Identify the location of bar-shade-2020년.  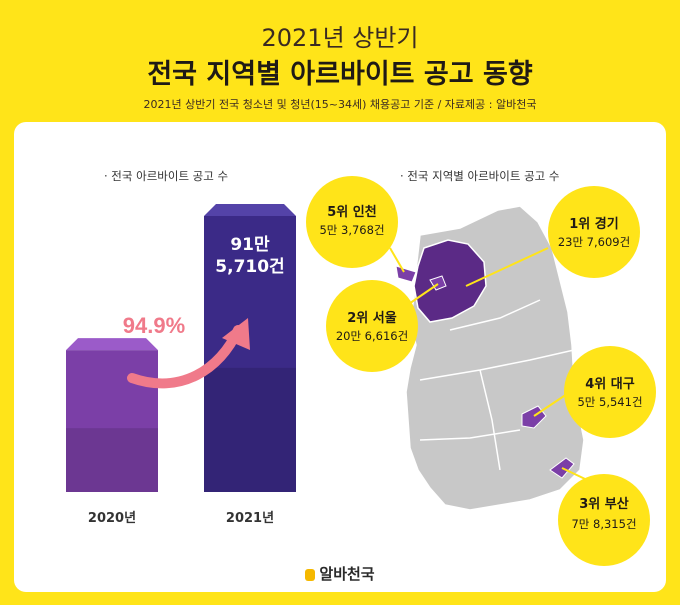
(112, 460).